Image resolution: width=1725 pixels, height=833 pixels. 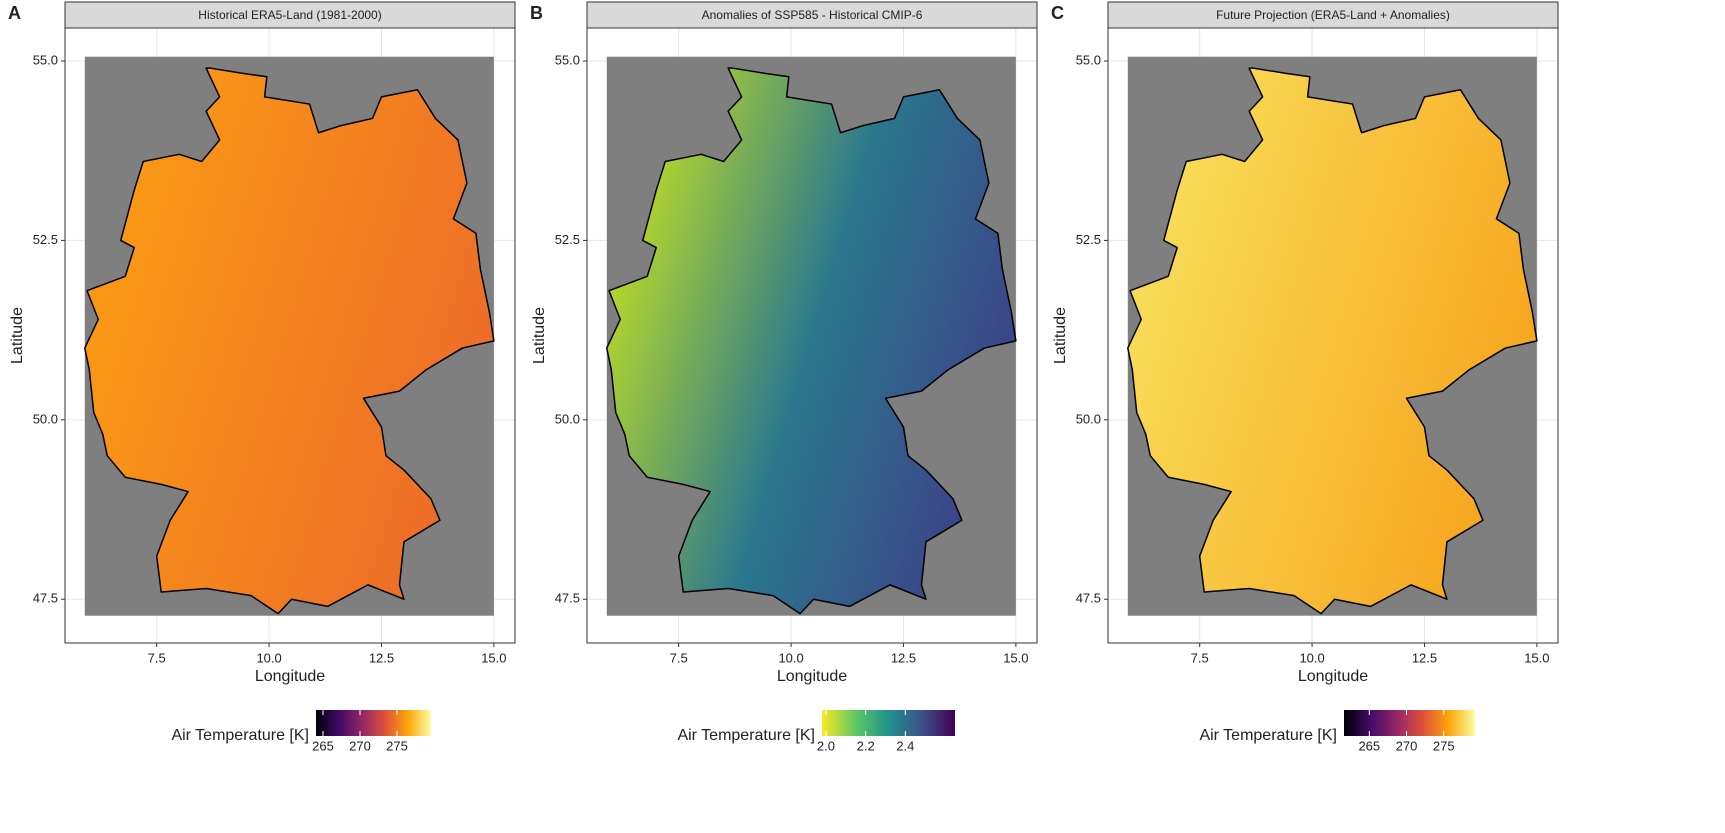 I want to click on colorbar-tick-label: 2.2, so click(x=866, y=745).